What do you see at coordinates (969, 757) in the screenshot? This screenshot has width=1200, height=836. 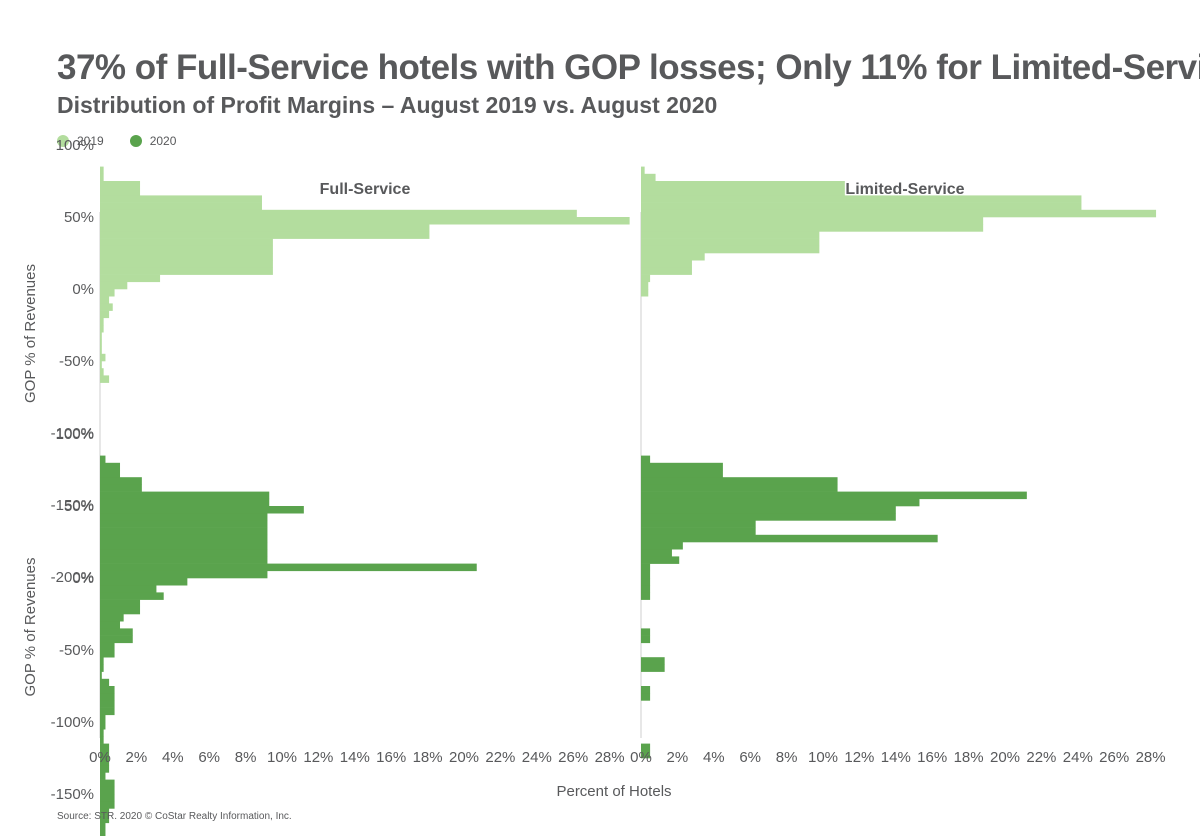 I see `x-tick-label: 18%` at bounding box center [969, 757].